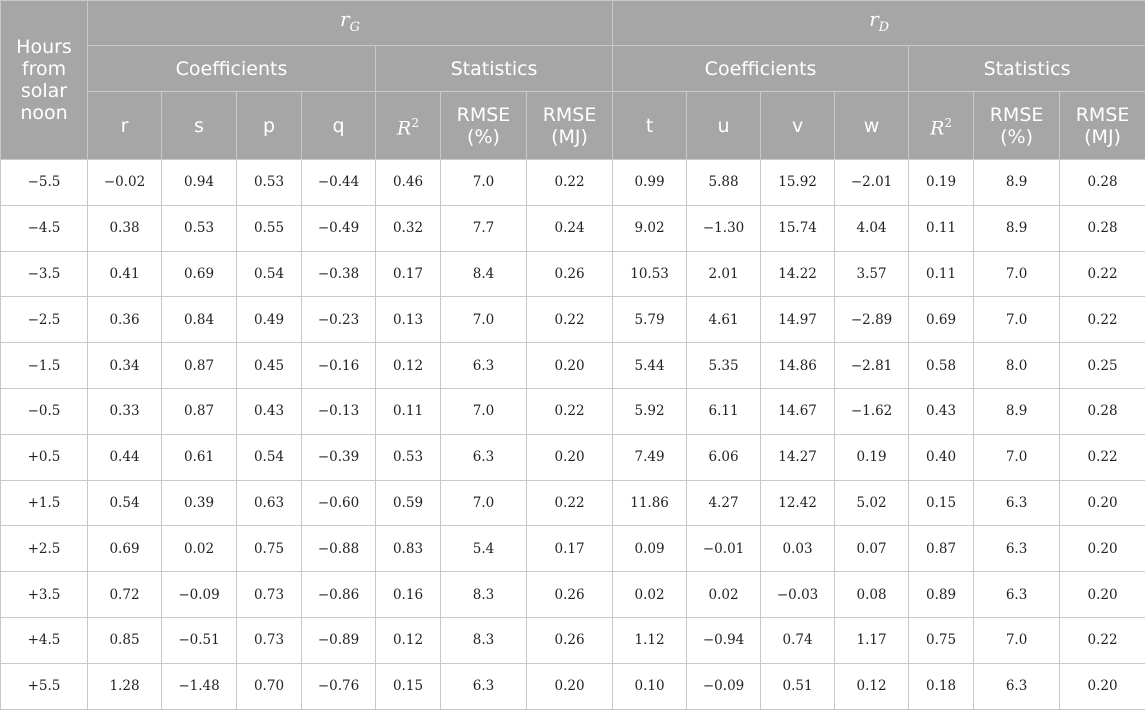  I want to click on cell-s: 0.39, so click(199, 503).